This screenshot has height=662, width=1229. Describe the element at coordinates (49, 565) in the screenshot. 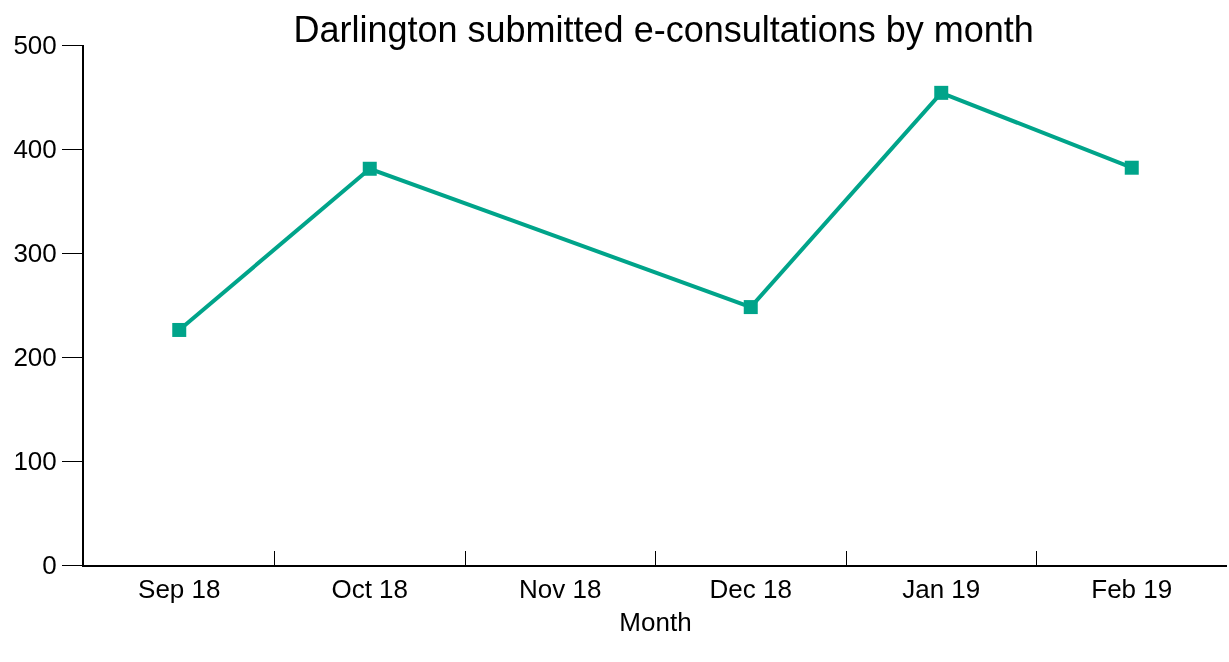

I see `y-tick-label: 0` at that location.